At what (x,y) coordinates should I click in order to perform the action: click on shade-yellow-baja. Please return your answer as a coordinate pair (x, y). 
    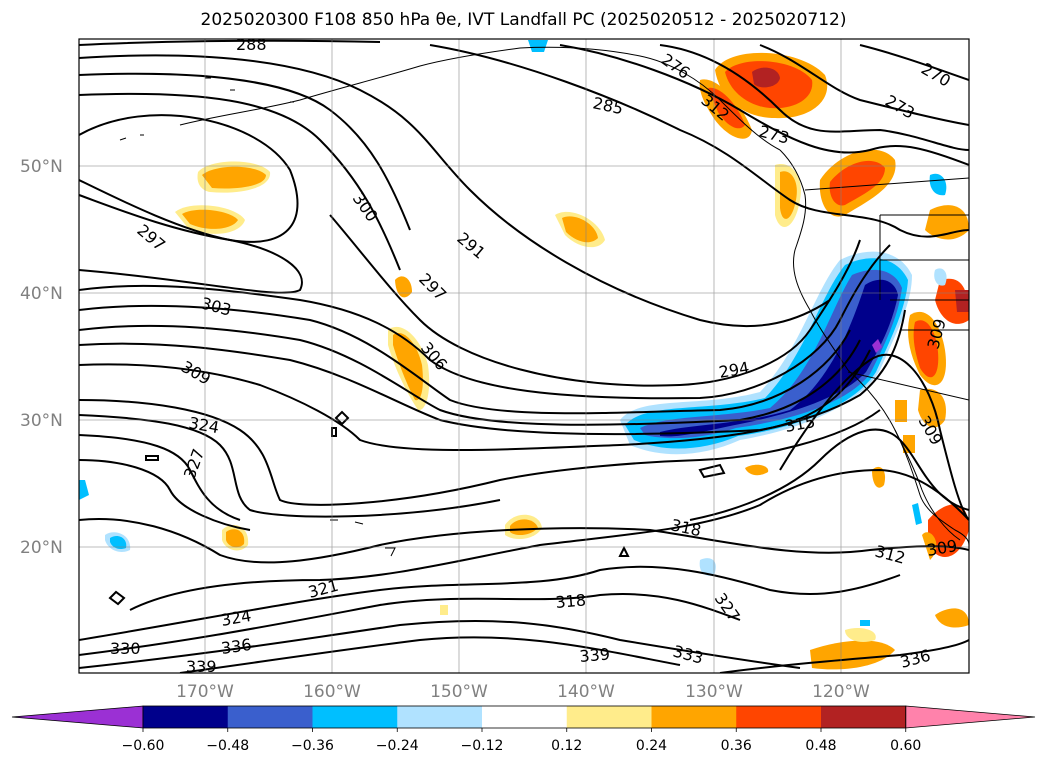
    Looking at the image, I should click on (901, 411).